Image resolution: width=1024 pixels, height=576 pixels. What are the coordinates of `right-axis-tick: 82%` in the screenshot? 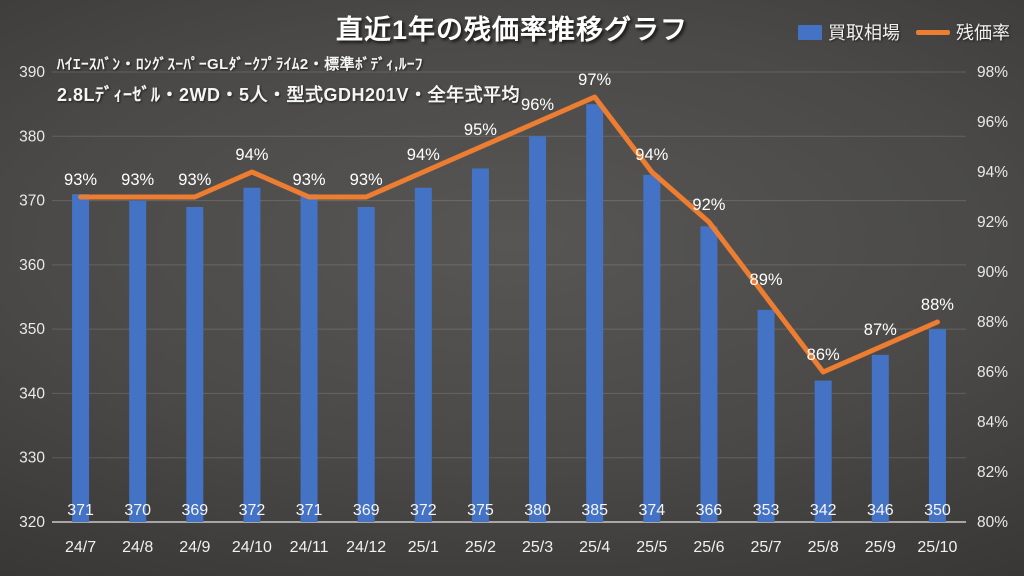 It's located at (992, 472).